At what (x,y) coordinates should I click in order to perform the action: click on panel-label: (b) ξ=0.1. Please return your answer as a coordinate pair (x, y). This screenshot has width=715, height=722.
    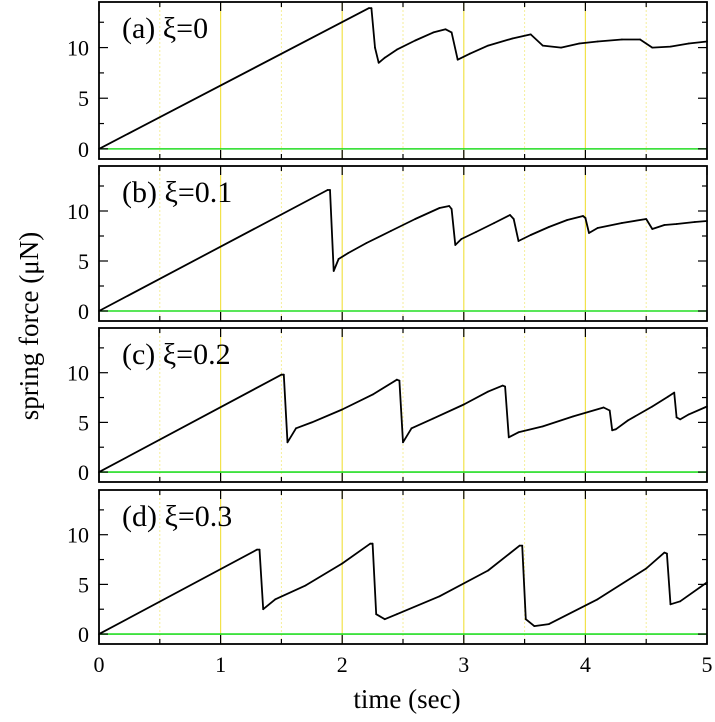
    Looking at the image, I should click on (177, 192).